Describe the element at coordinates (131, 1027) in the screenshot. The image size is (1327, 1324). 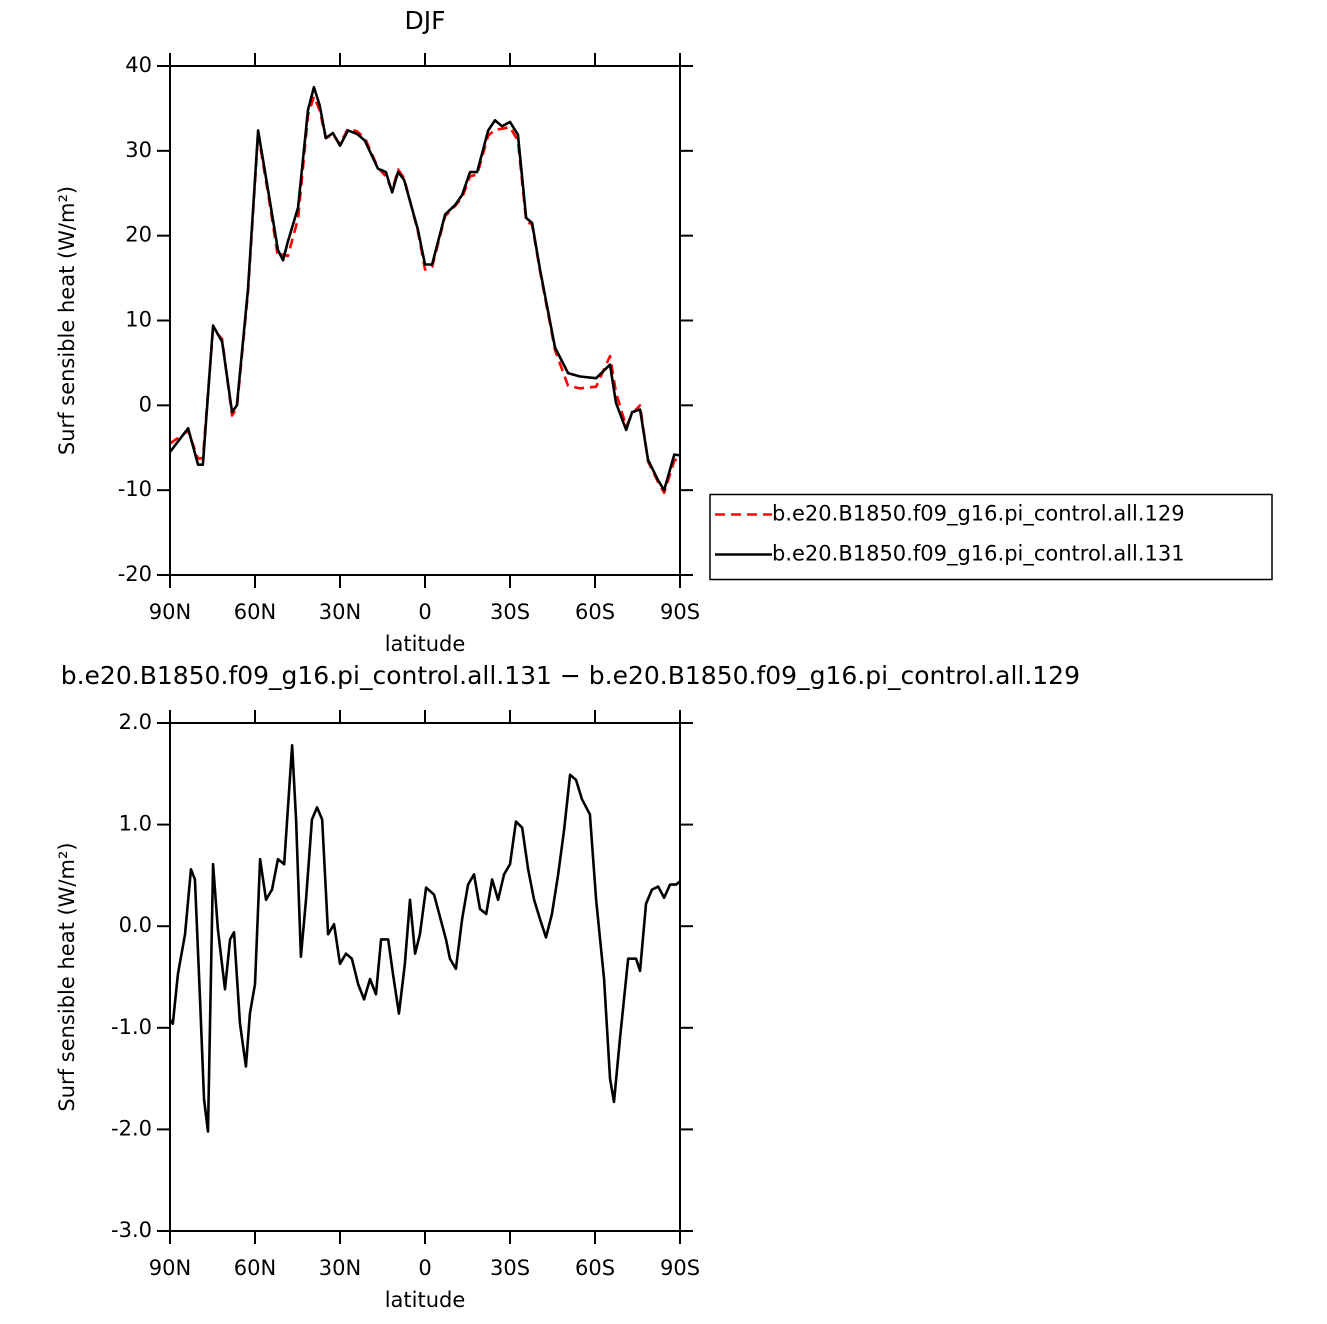
I see `y-tick-label: -1.0` at that location.